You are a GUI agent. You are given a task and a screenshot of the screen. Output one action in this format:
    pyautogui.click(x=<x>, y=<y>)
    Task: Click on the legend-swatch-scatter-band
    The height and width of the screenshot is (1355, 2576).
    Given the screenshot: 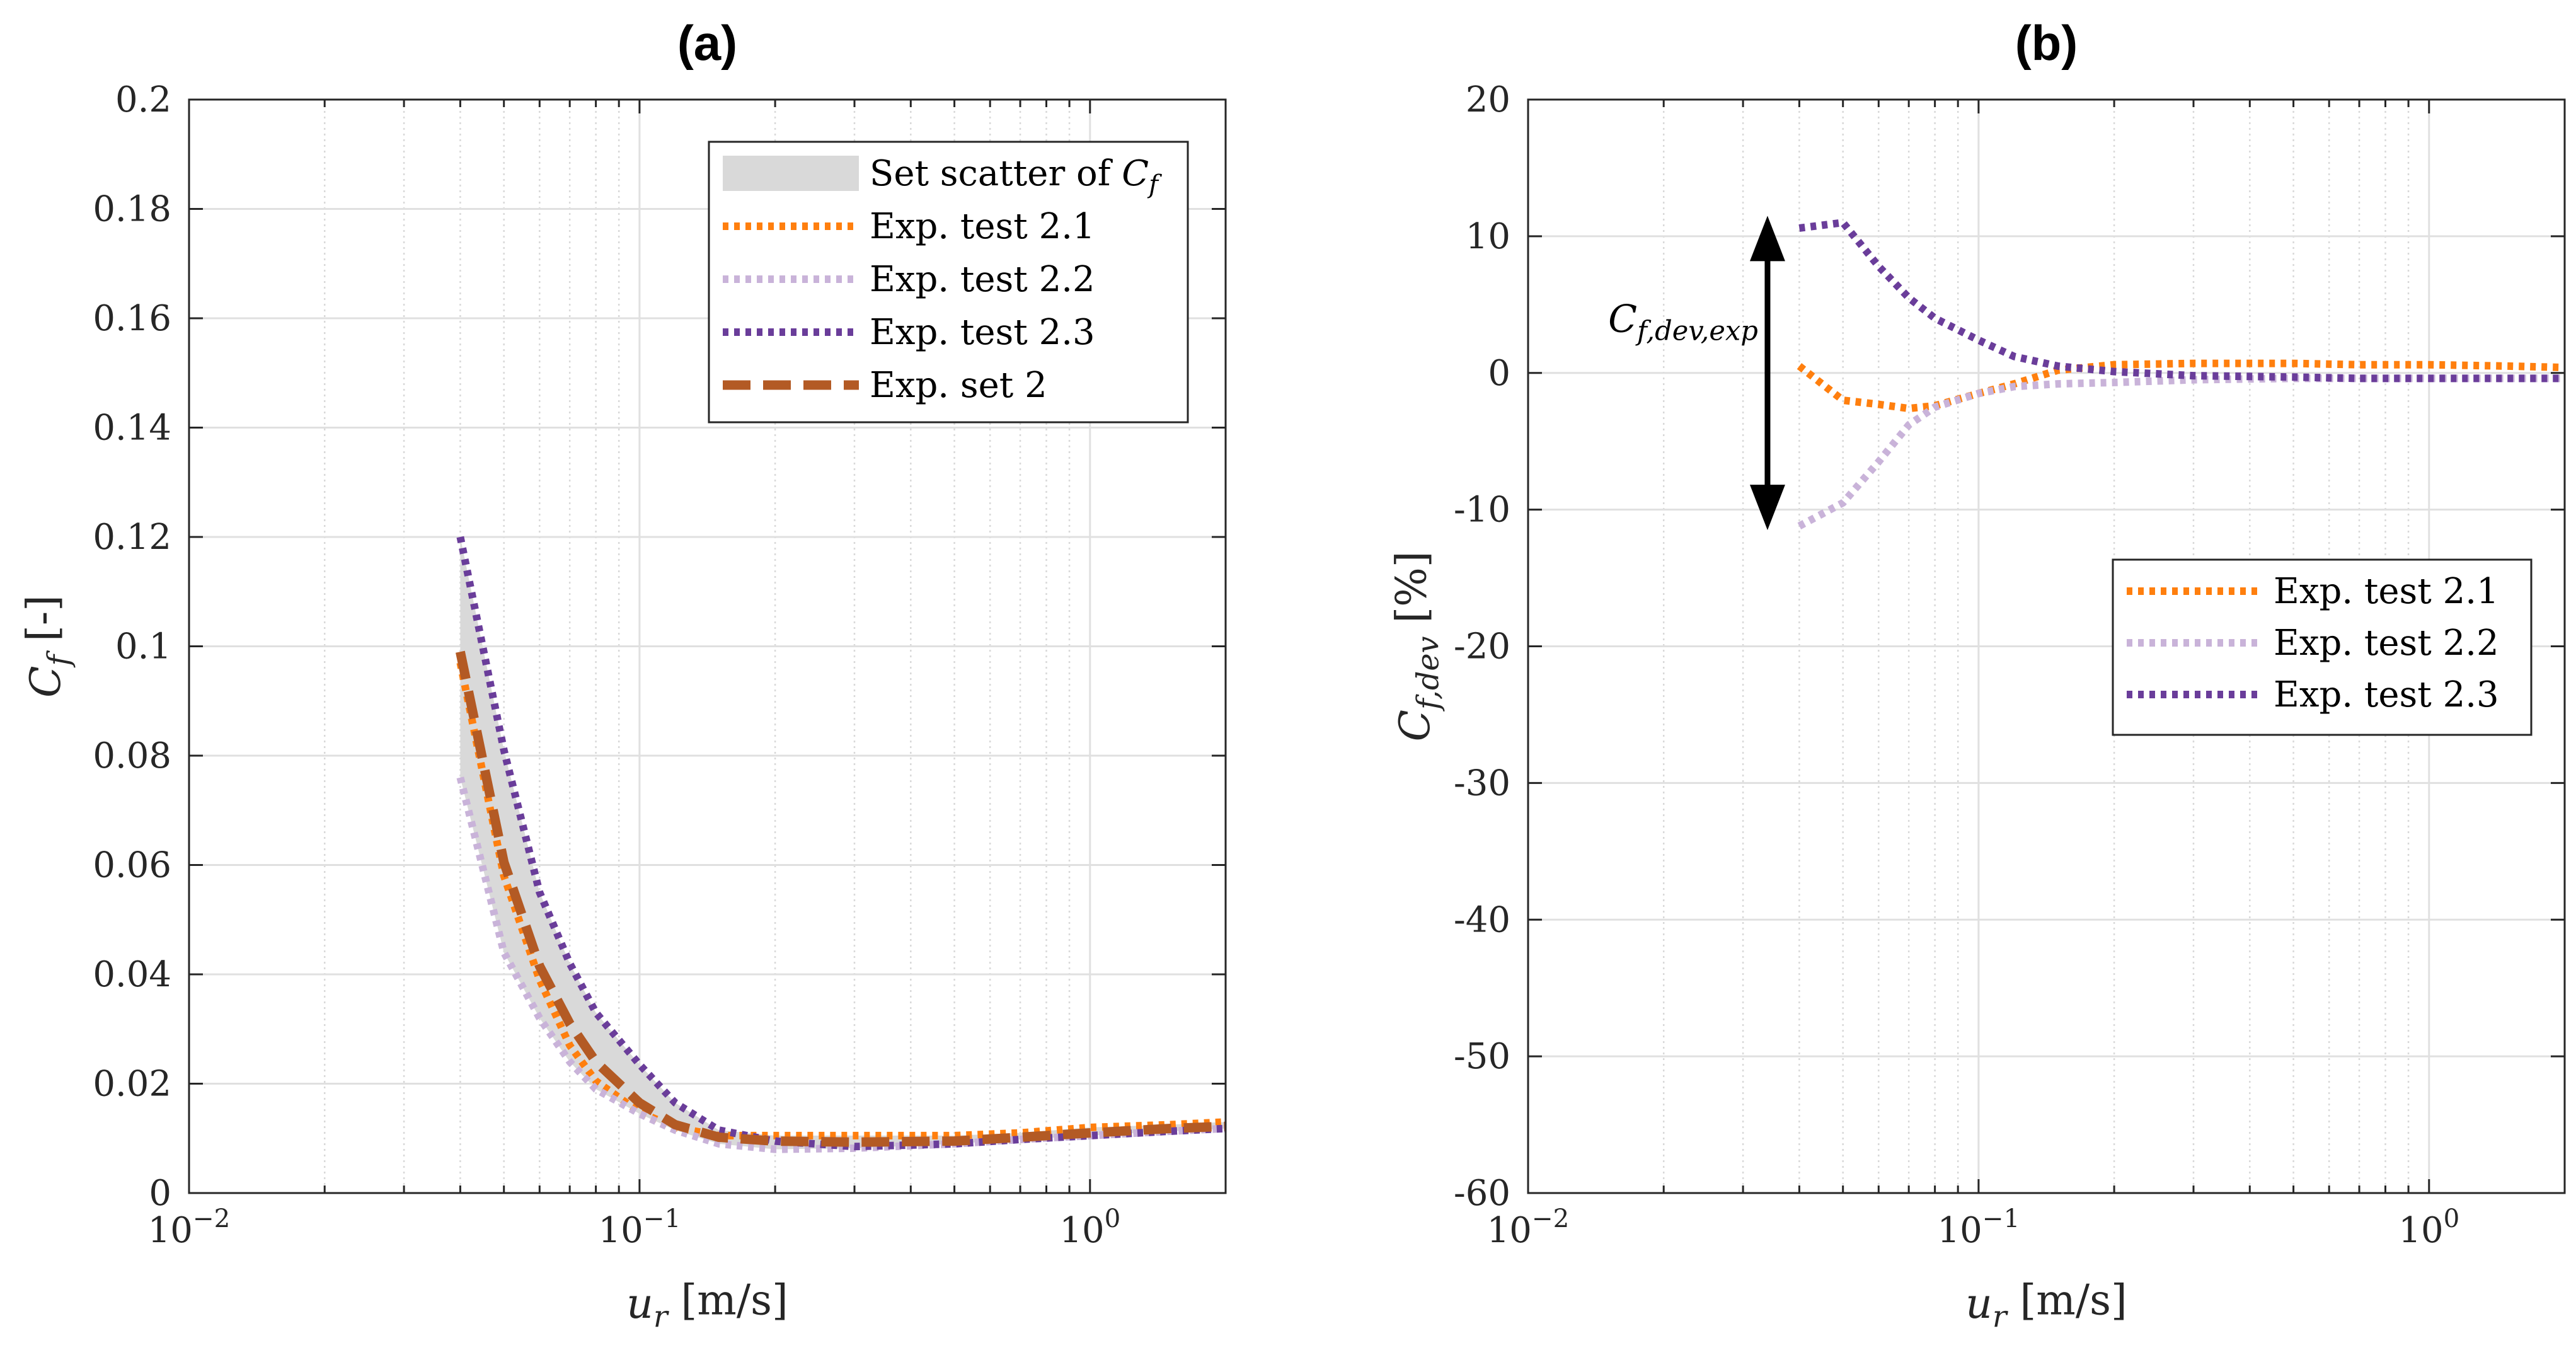 What is the action you would take?
    pyautogui.click(x=791, y=173)
    